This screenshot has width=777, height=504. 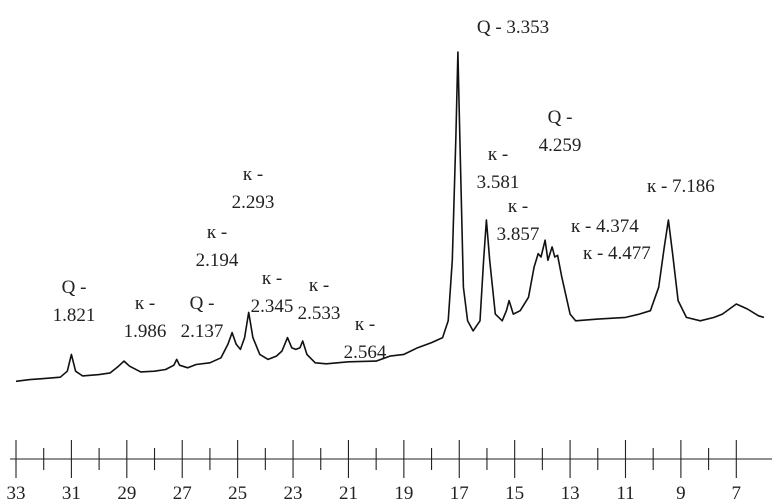 What do you see at coordinates (514, 493) in the screenshot?
I see `x-tick-label: 15` at bounding box center [514, 493].